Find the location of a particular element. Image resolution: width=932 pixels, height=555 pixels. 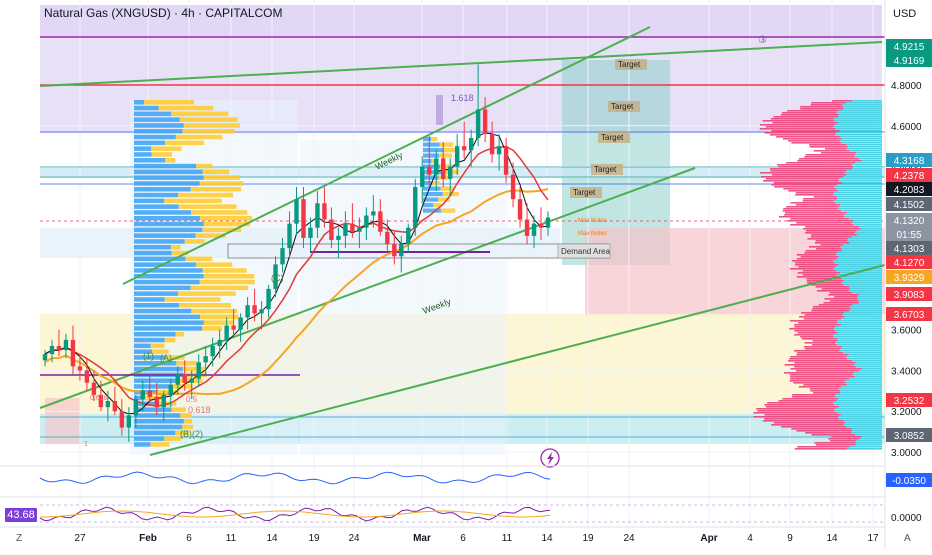

max-notes-1: Max Notes is located at coordinates (592, 221).